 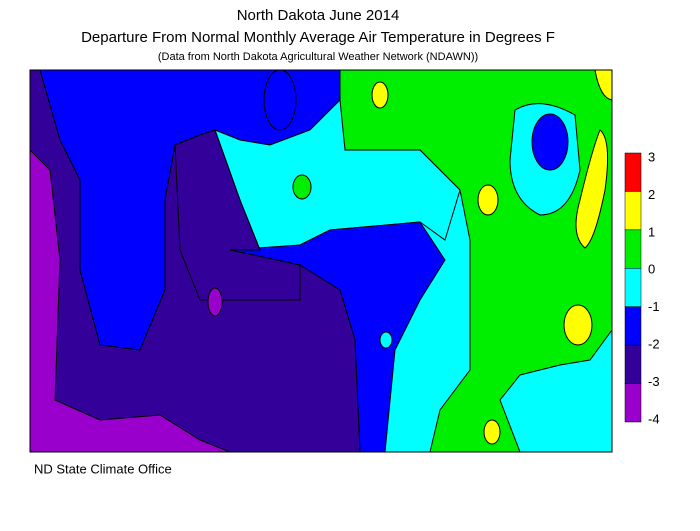 I want to click on legend-tick-label: -3, so click(x=654, y=381).